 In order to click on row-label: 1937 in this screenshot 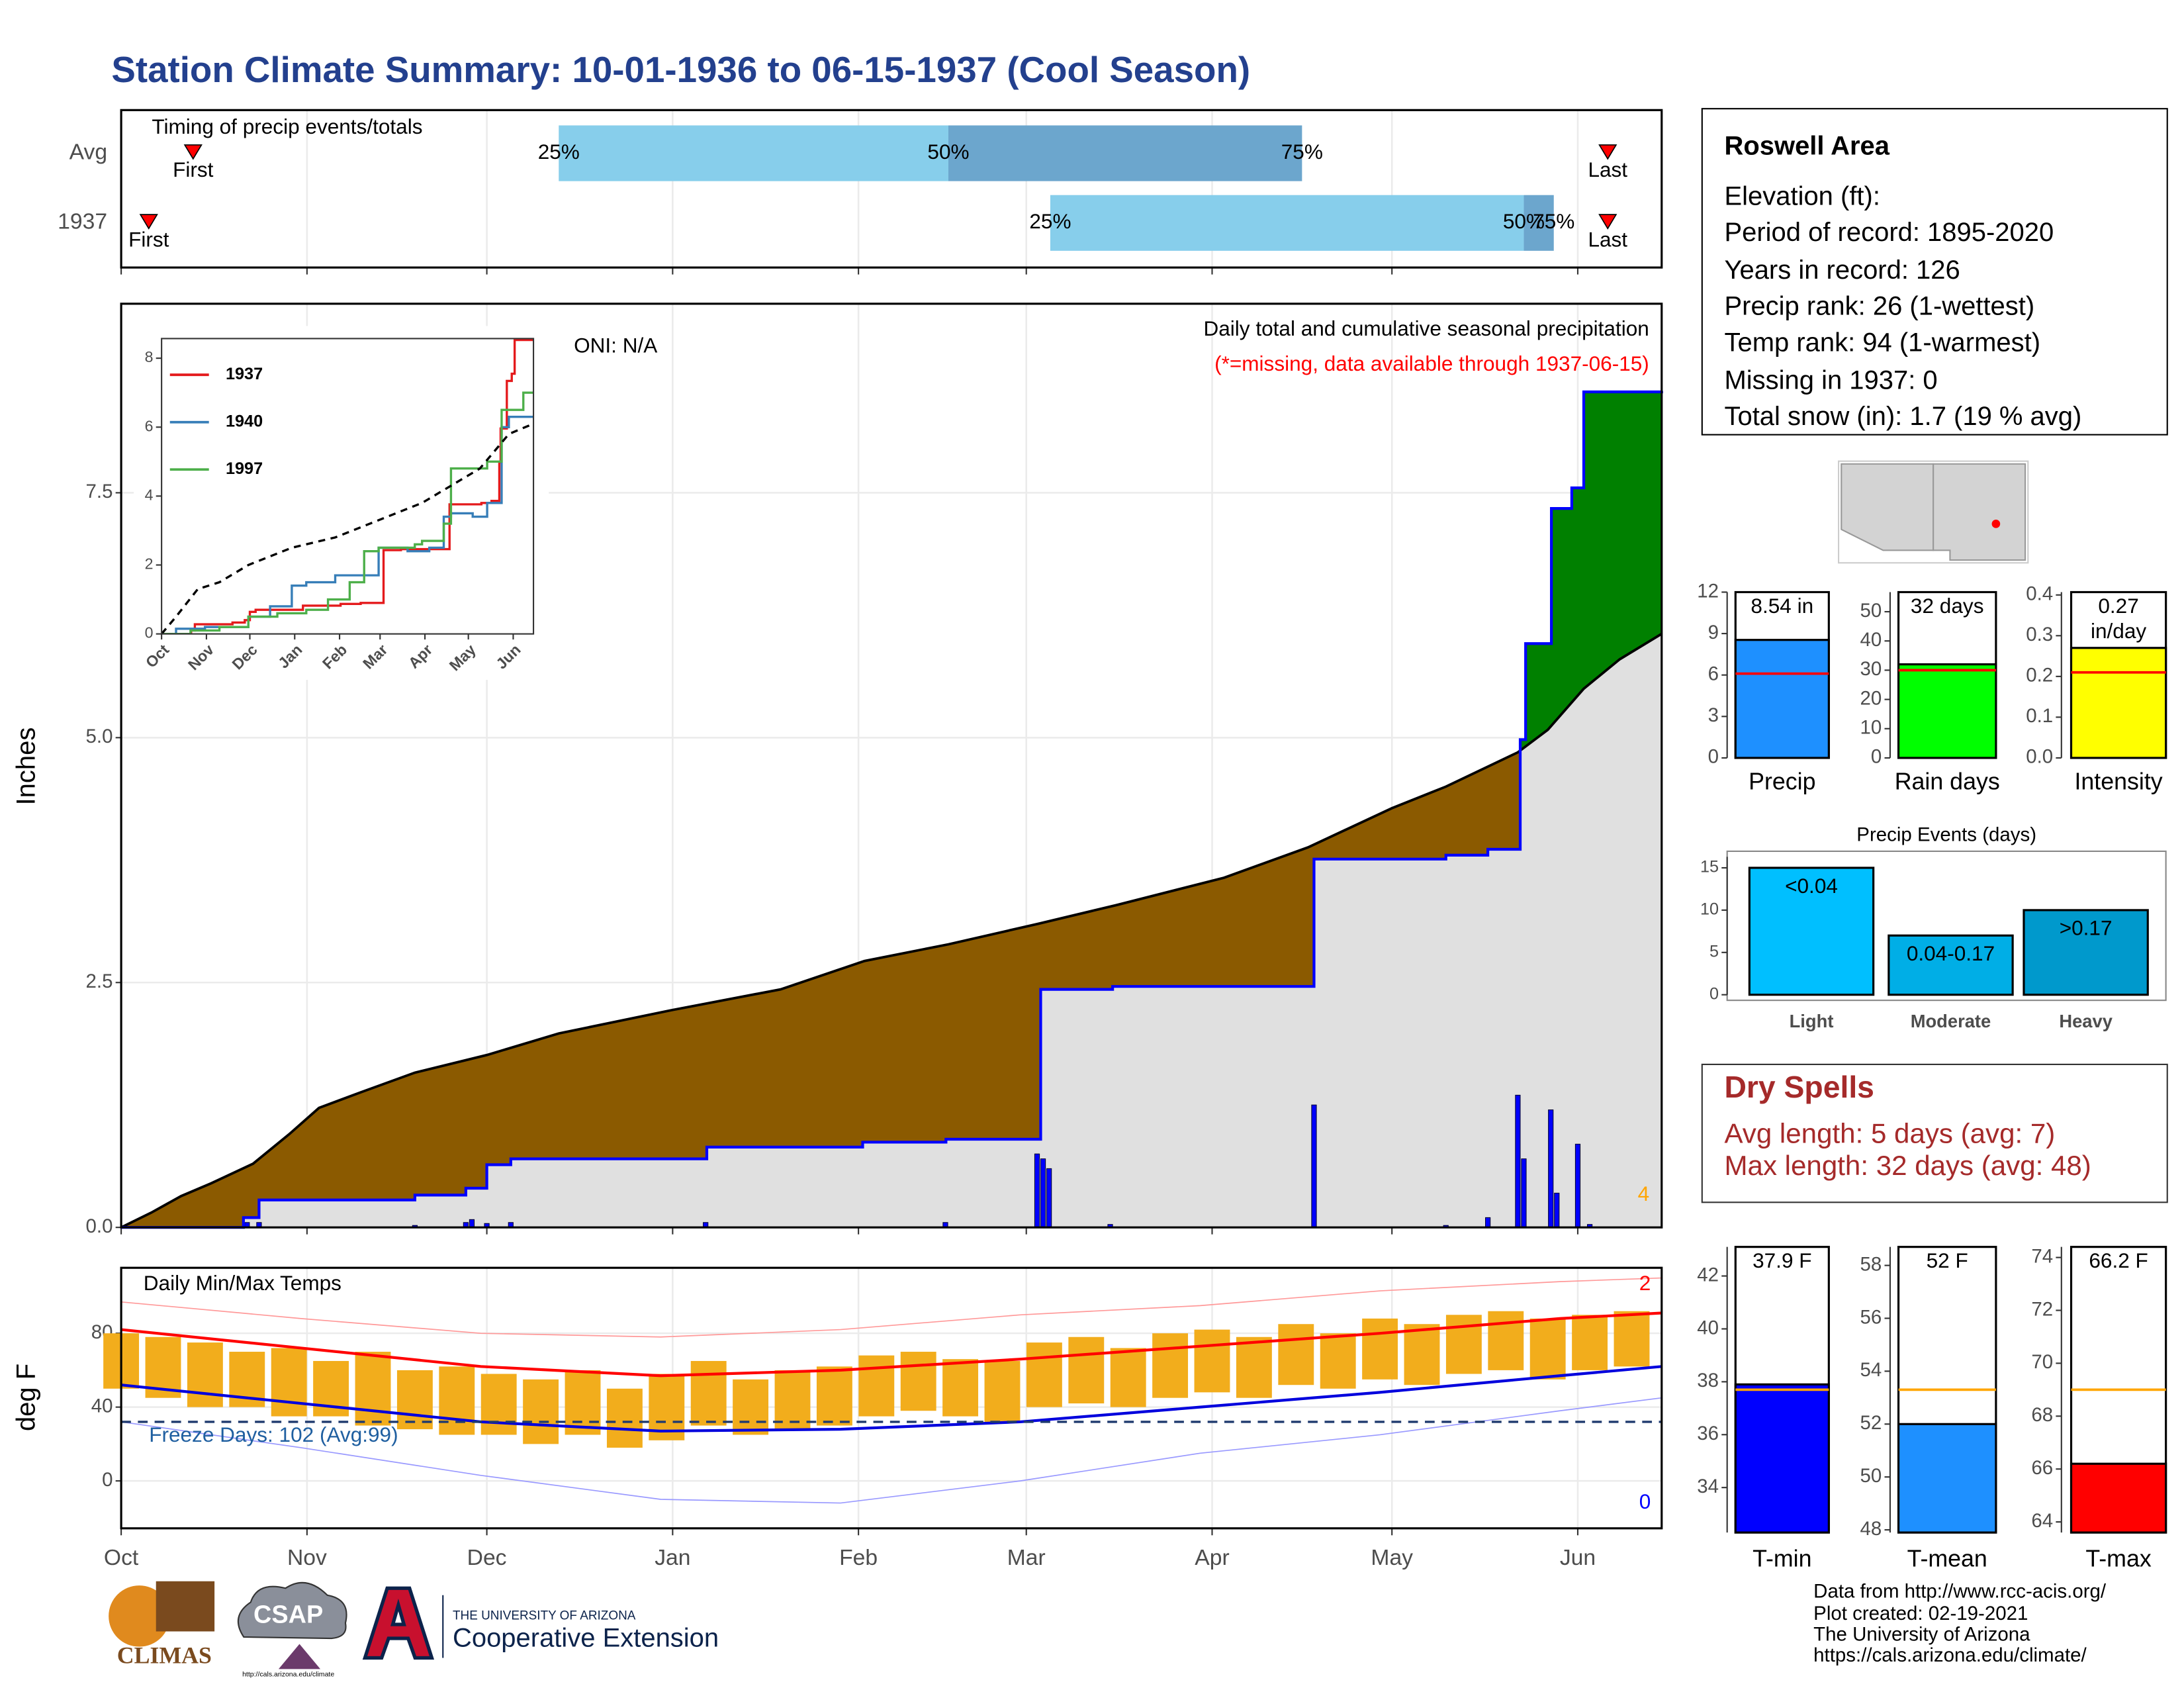, I will do `click(82, 222)`.